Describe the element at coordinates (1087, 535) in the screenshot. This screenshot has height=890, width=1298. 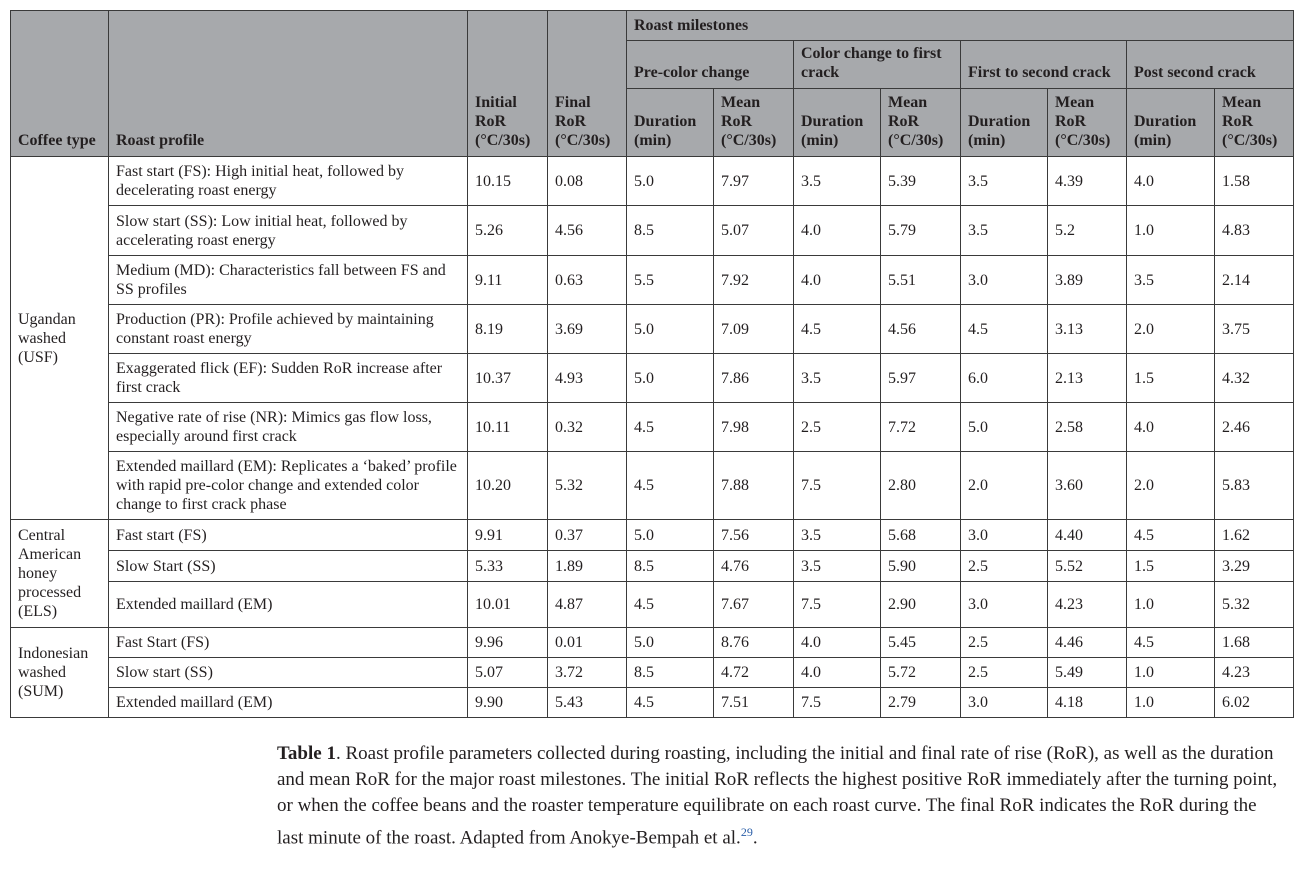
I see `value-cell: 4.40` at that location.